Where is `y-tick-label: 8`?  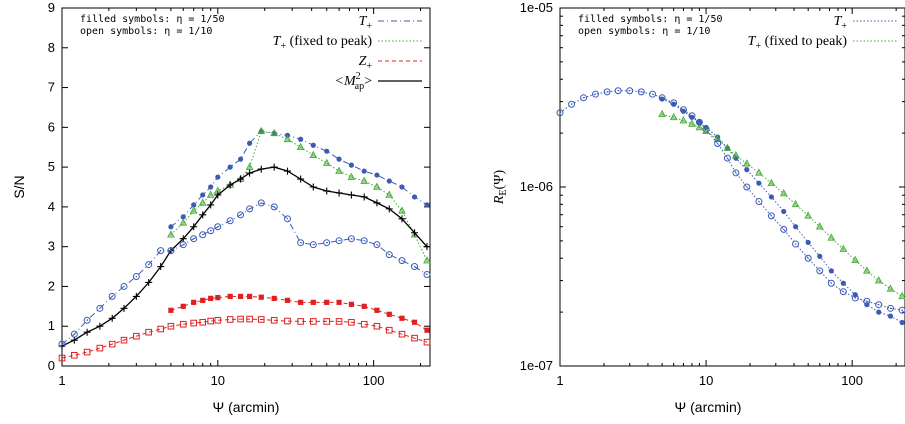
y-tick-label: 8 is located at coordinates (51, 47).